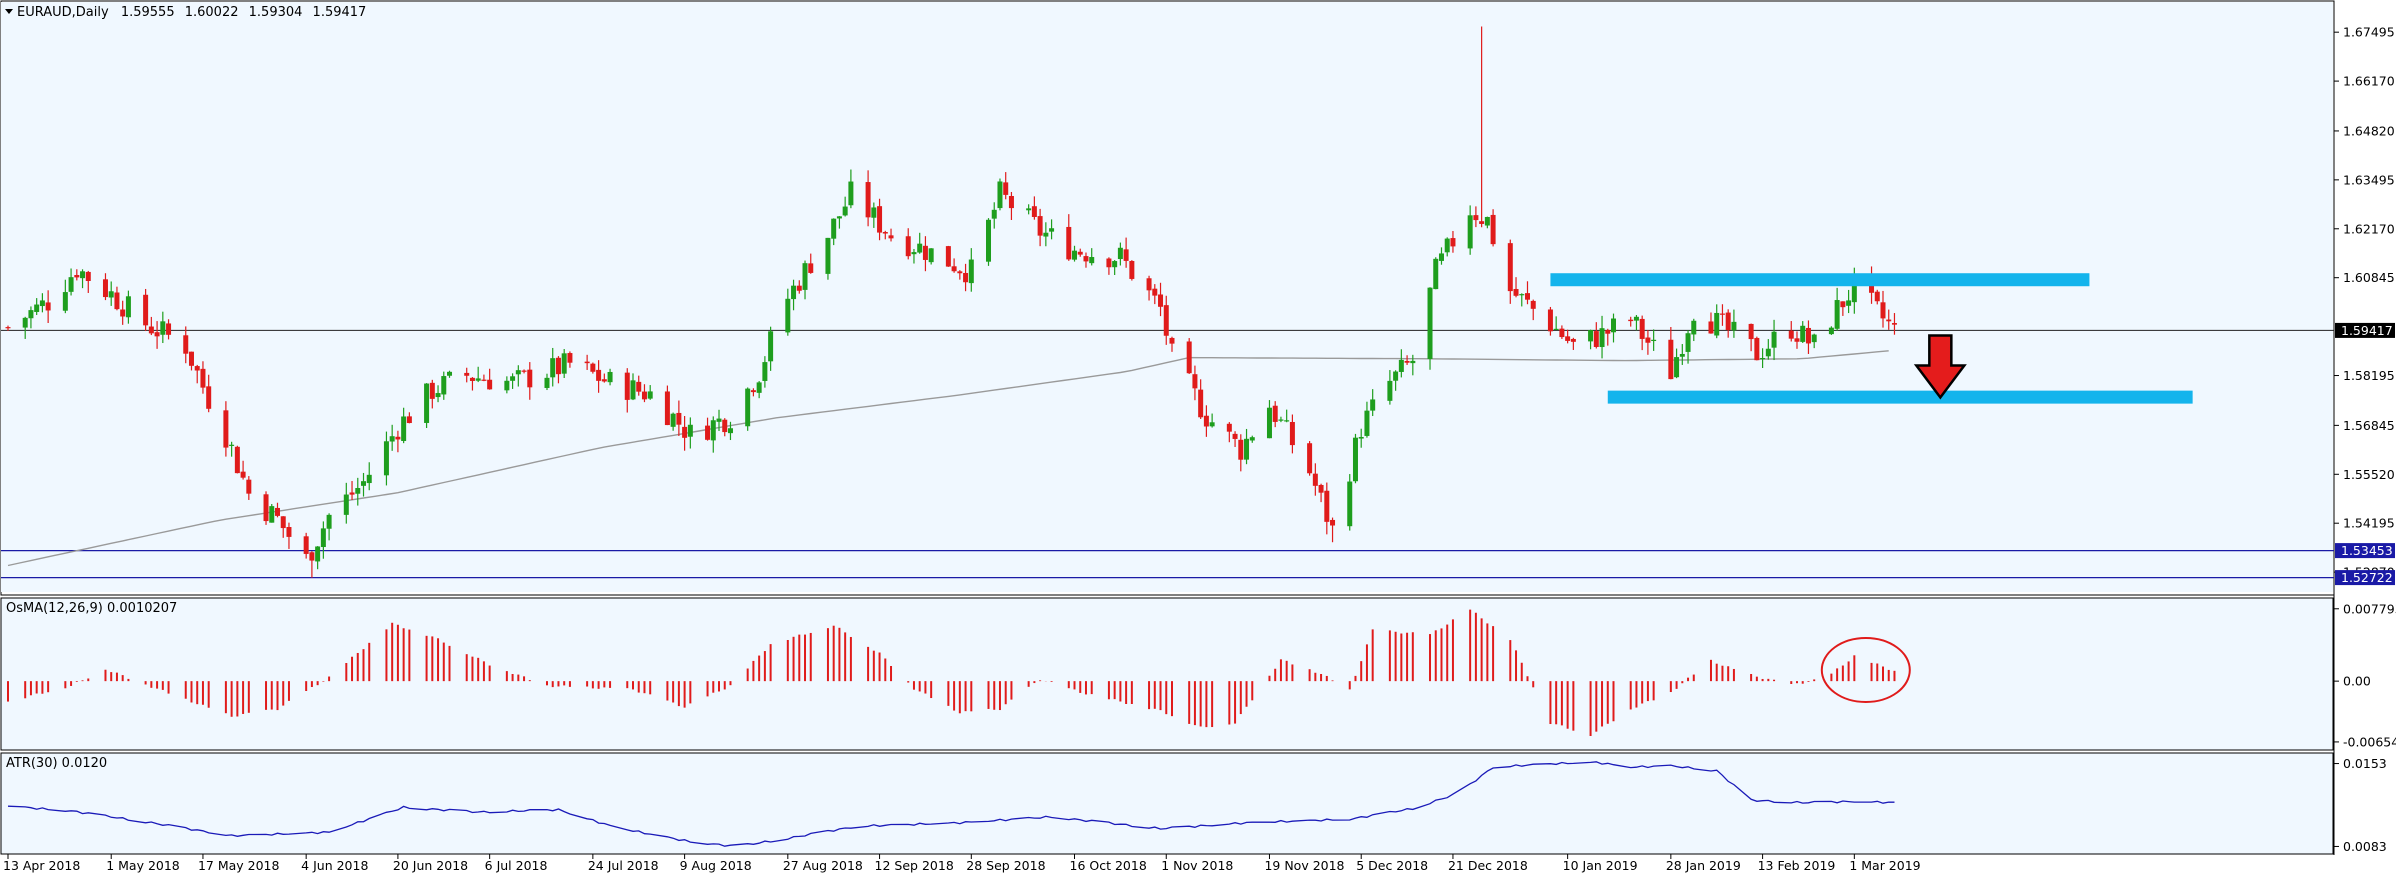 This screenshot has width=2396, height=877. Describe the element at coordinates (1884, 865) in the screenshot. I see `time-tick-label: 1 Mar 2019` at that location.